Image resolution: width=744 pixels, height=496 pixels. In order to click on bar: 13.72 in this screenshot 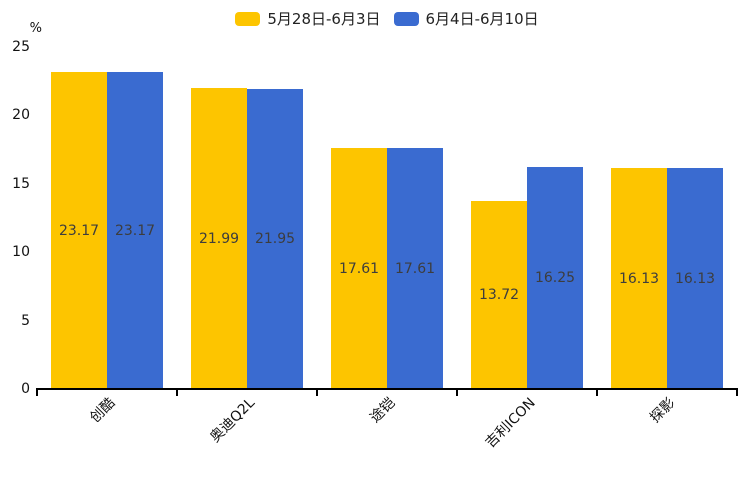, I will do `click(499, 295)`.